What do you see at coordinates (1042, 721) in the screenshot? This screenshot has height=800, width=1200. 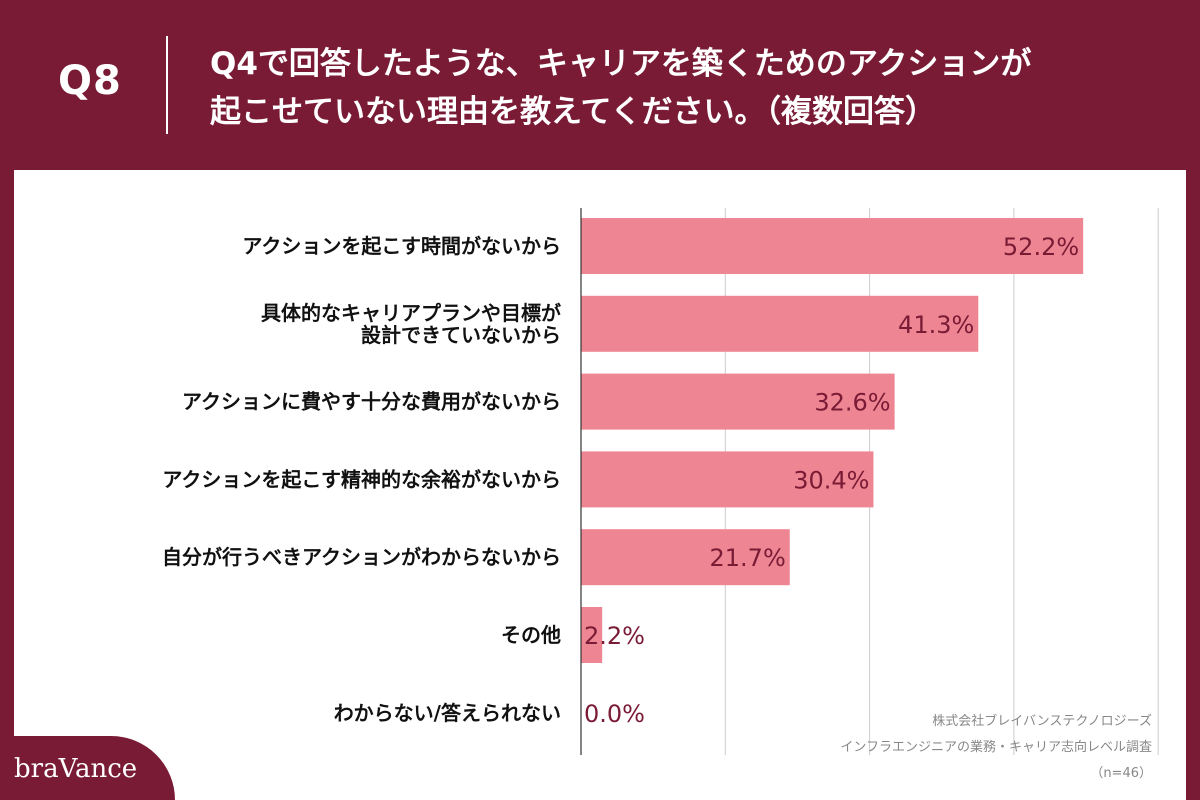 I see `source-company: 株式会社ブレイバンステクノロジーズ` at bounding box center [1042, 721].